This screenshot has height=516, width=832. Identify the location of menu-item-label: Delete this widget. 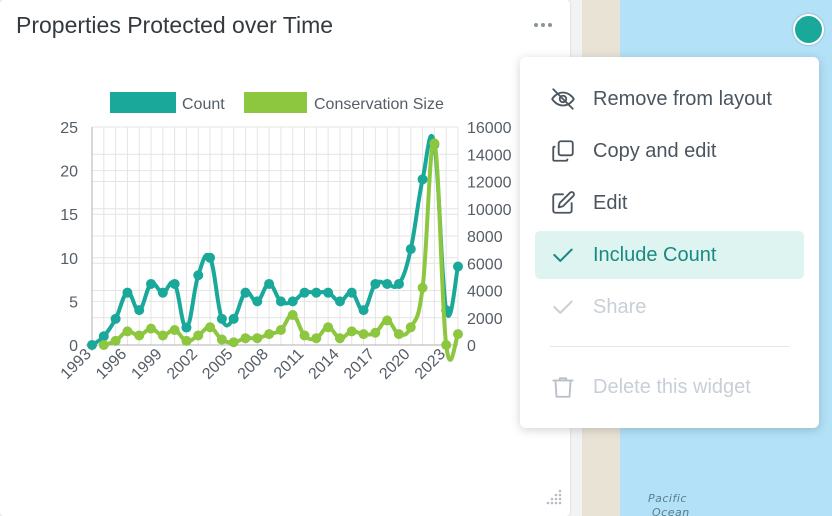
(672, 386).